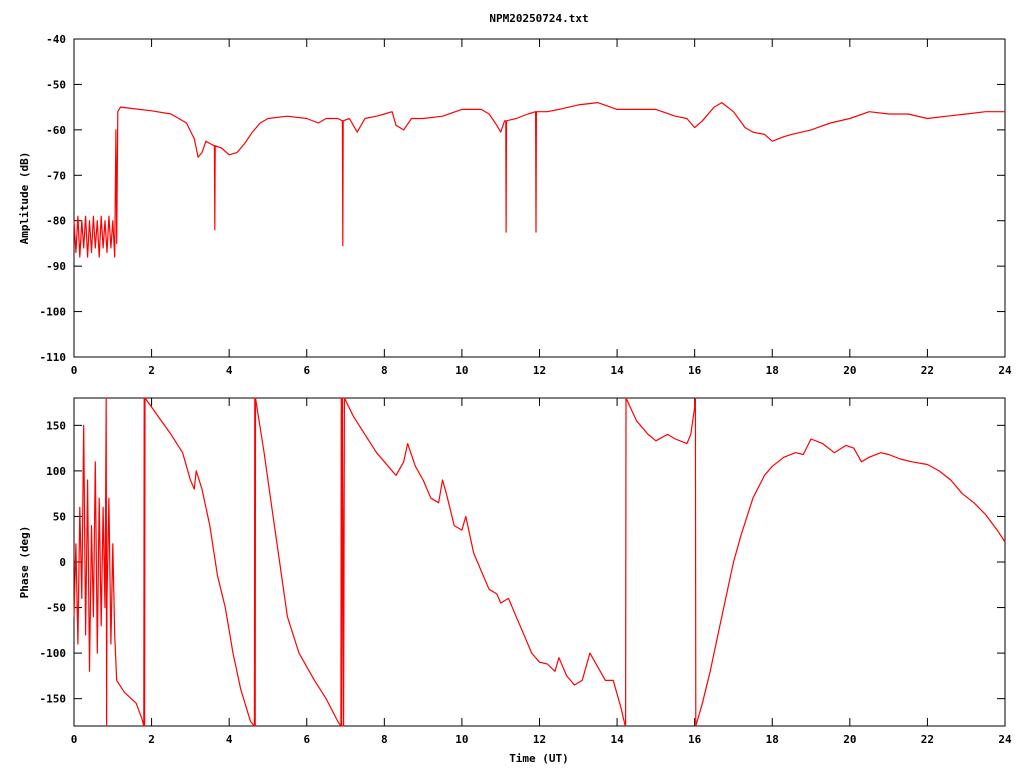  What do you see at coordinates (695, 370) in the screenshot?
I see `amplitude-x-tick-label: 16` at bounding box center [695, 370].